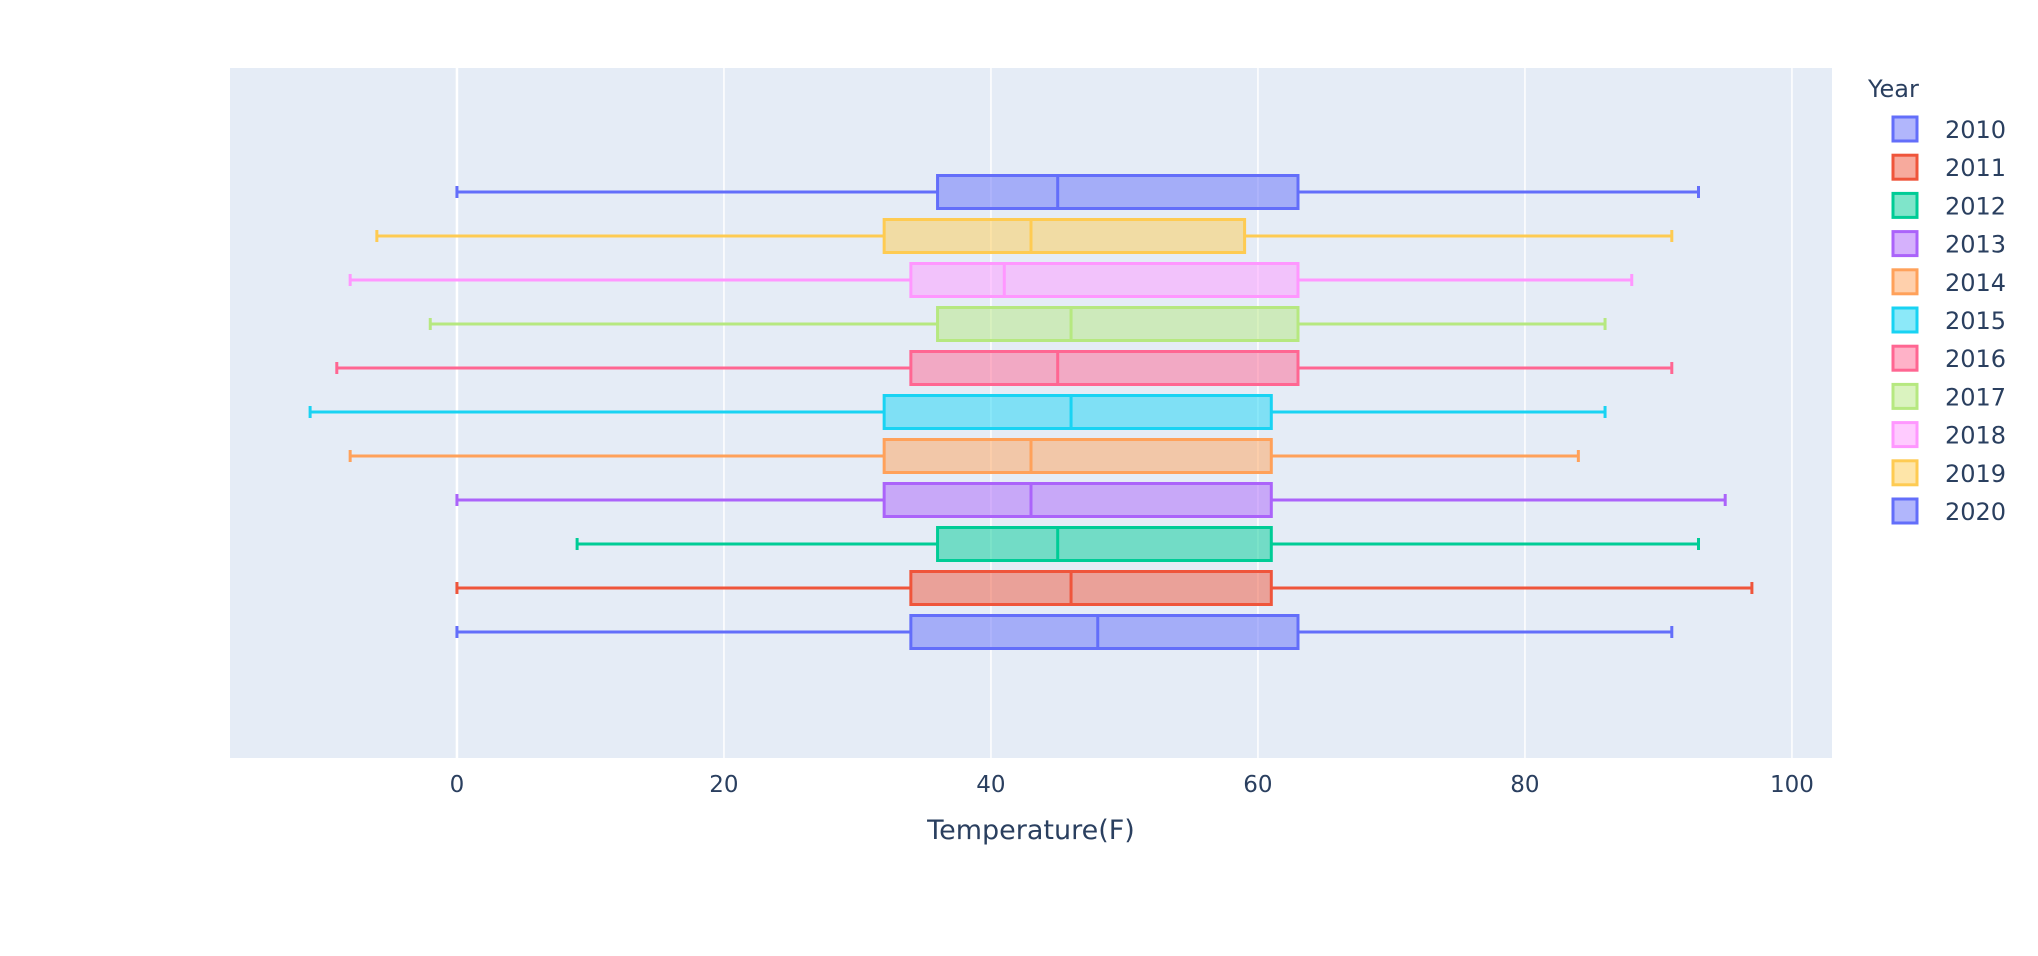 This screenshot has width=2038, height=956. I want to click on box-series-2011, so click(1104, 588).